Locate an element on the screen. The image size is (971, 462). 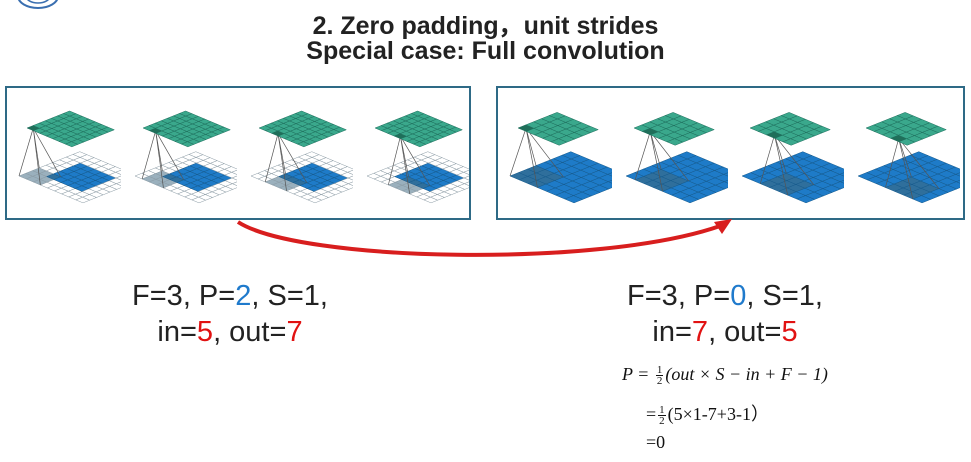
right-params-line2: in=7, out=5 is located at coordinates (725, 332).